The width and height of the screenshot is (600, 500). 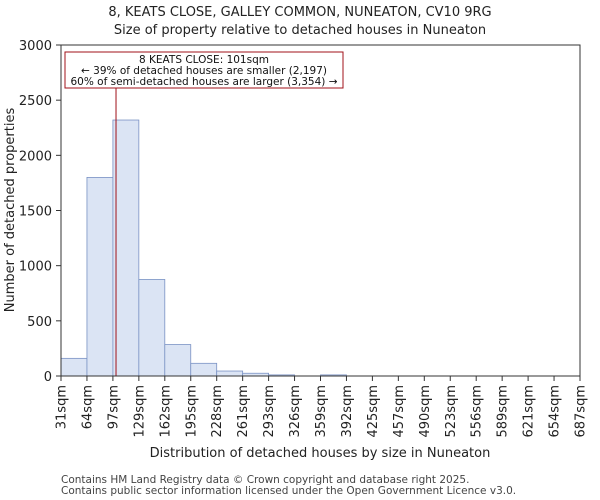 What do you see at coordinates (35, 156) in the screenshot?
I see `y-tick-label: 2000` at bounding box center [35, 156].